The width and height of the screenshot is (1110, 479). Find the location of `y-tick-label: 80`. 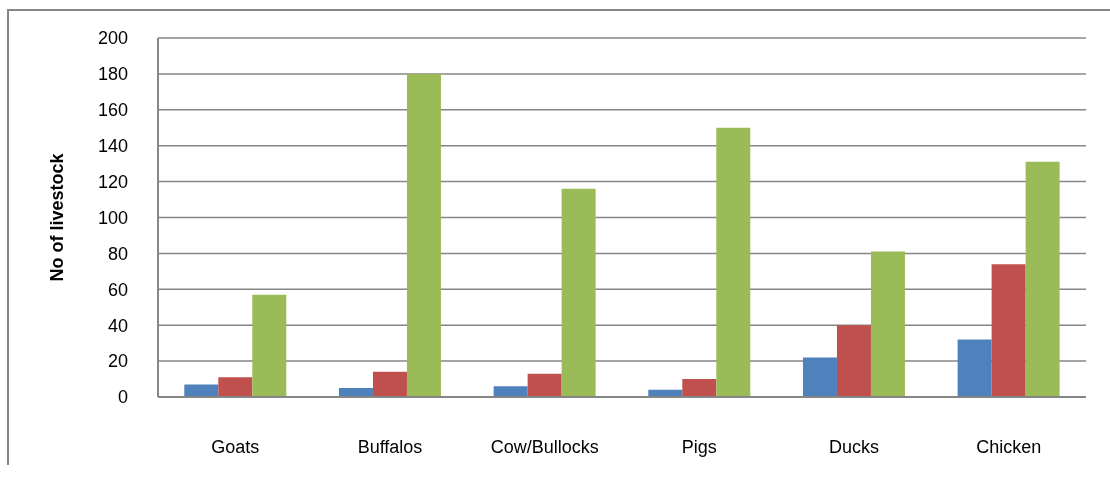

y-tick-label: 80 is located at coordinates (117, 253).